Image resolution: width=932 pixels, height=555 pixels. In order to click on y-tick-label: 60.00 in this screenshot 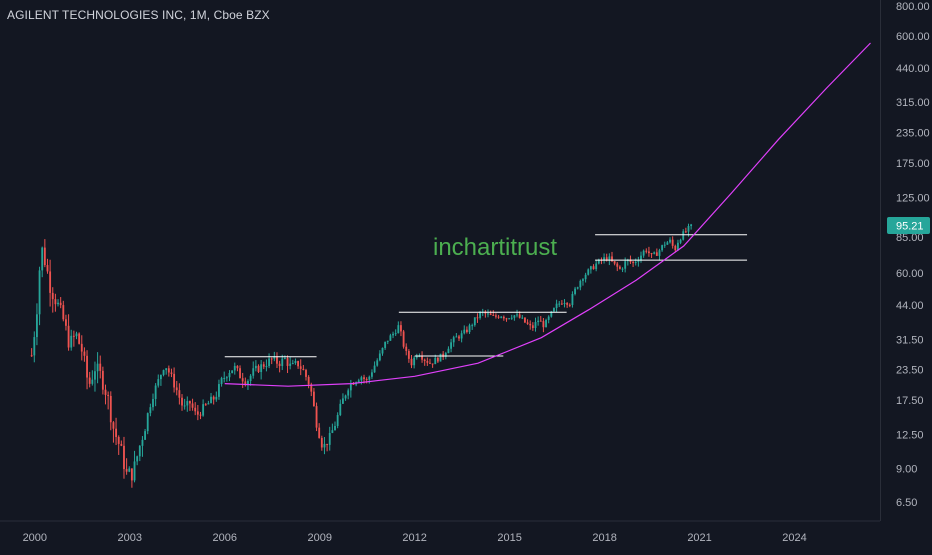, I will do `click(910, 274)`.